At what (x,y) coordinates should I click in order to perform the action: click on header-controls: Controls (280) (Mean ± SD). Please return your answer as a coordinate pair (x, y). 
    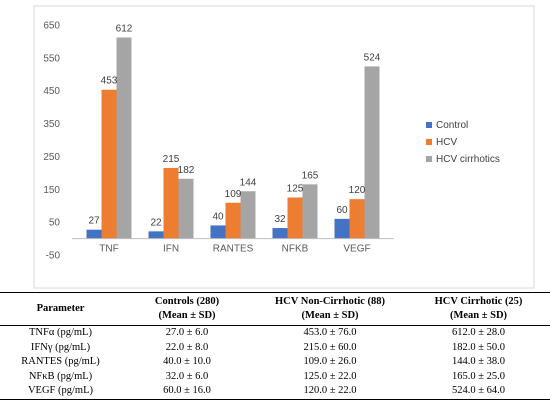
    Looking at the image, I should click on (187, 309).